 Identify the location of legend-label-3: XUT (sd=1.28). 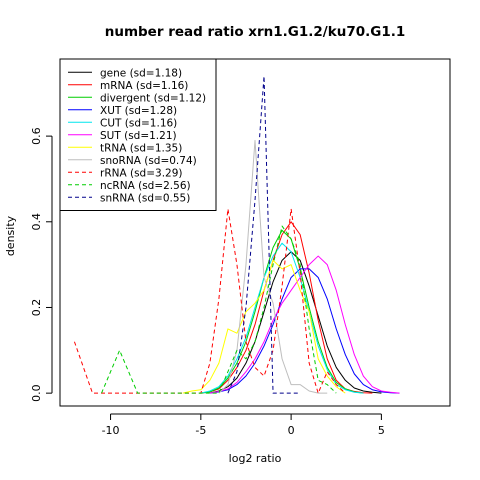
(138, 111).